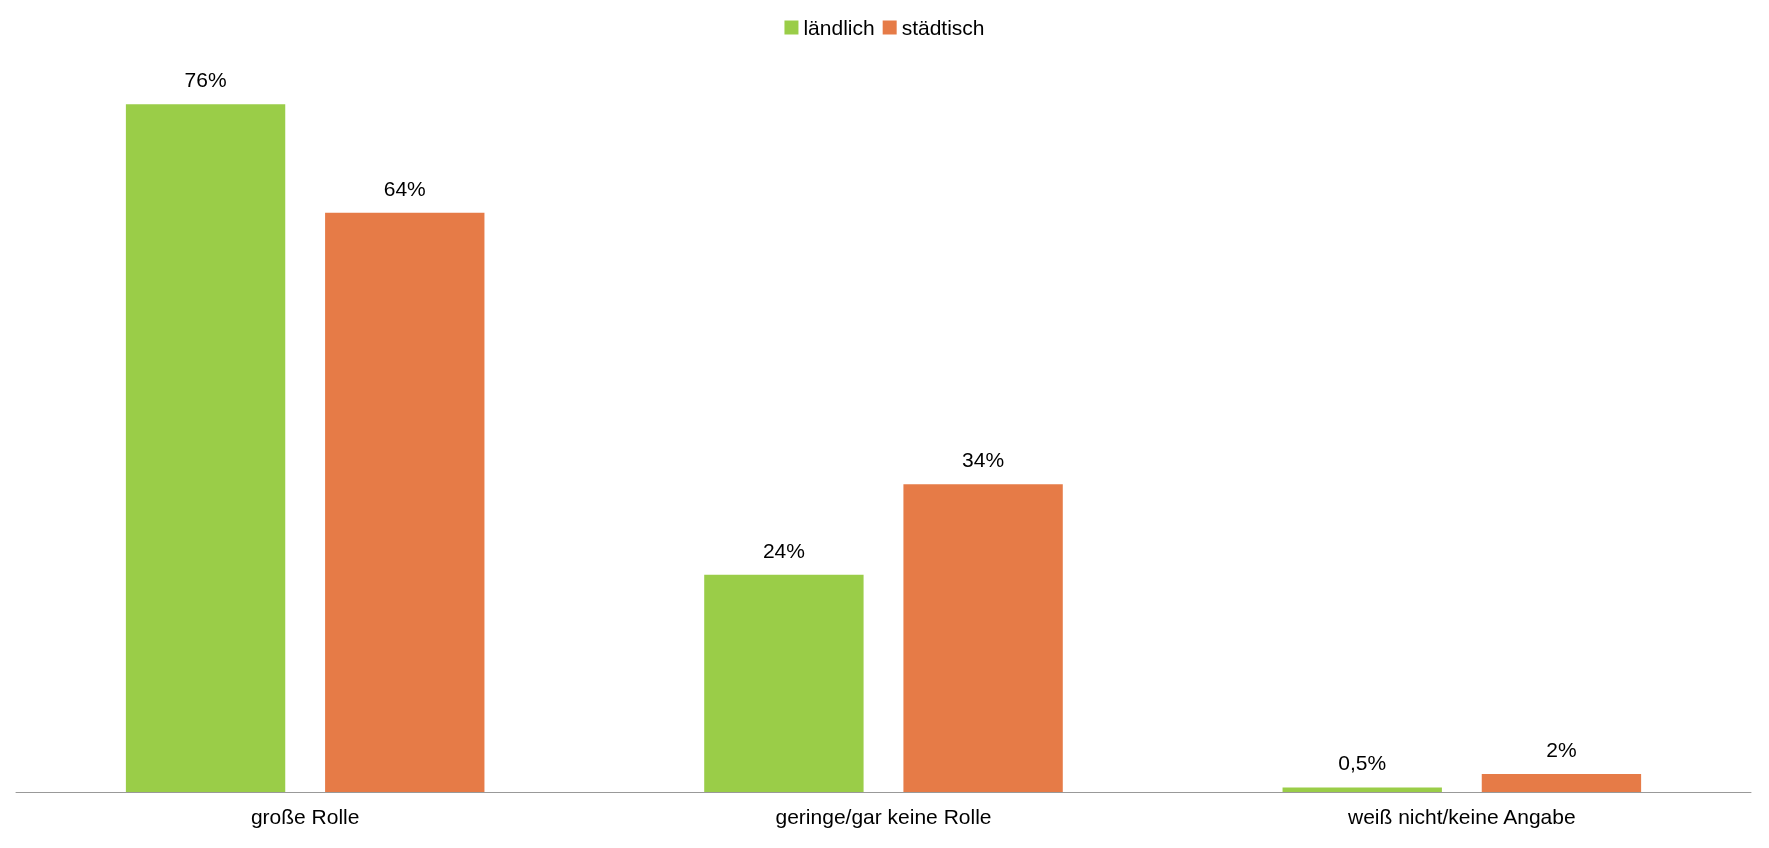  Describe the element at coordinates (983, 460) in the screenshot. I see `data-label: 34%` at that location.